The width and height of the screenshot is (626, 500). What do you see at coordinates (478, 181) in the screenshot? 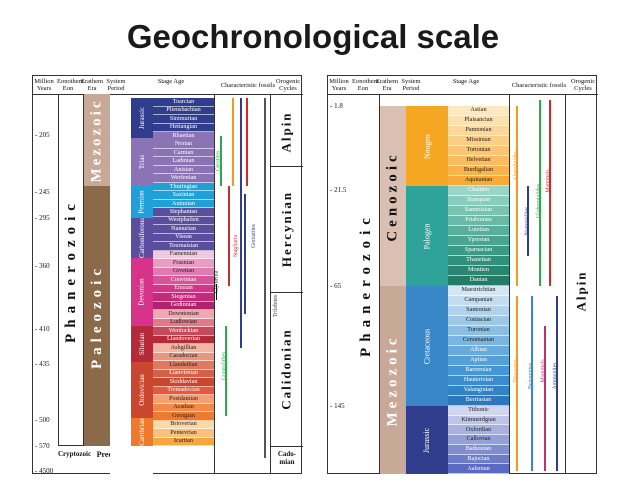
I see `stage-item: Aquitanian` at bounding box center [478, 181].